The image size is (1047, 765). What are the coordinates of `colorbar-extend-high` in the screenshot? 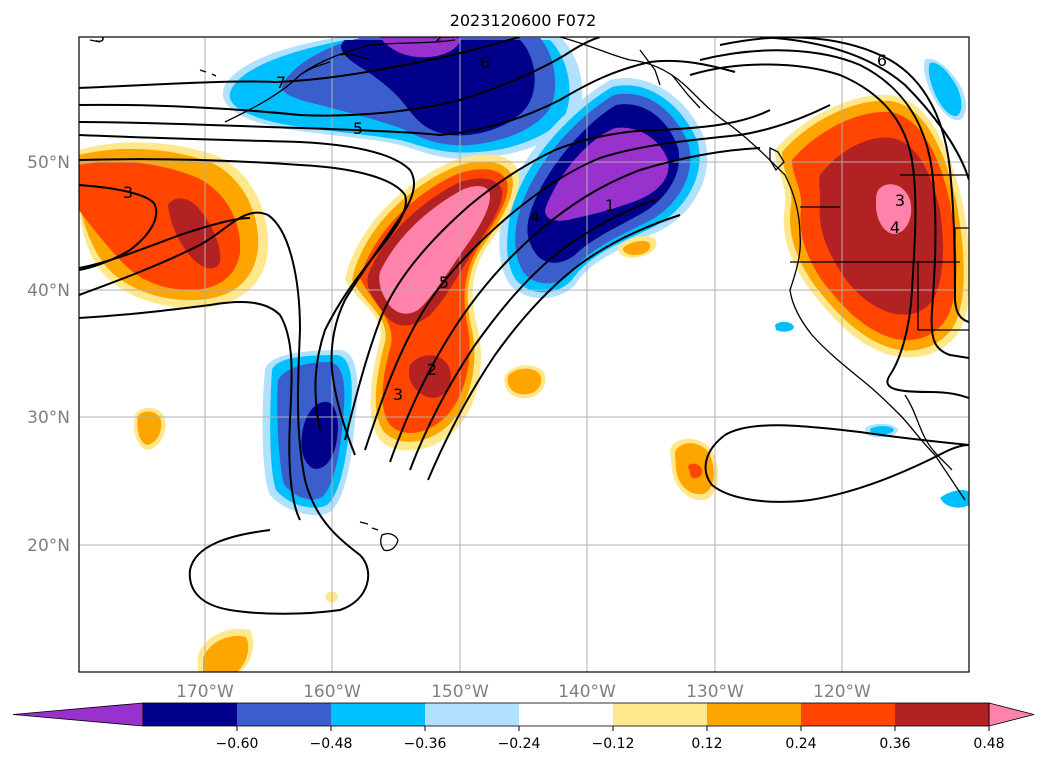 It's located at (1011, 714).